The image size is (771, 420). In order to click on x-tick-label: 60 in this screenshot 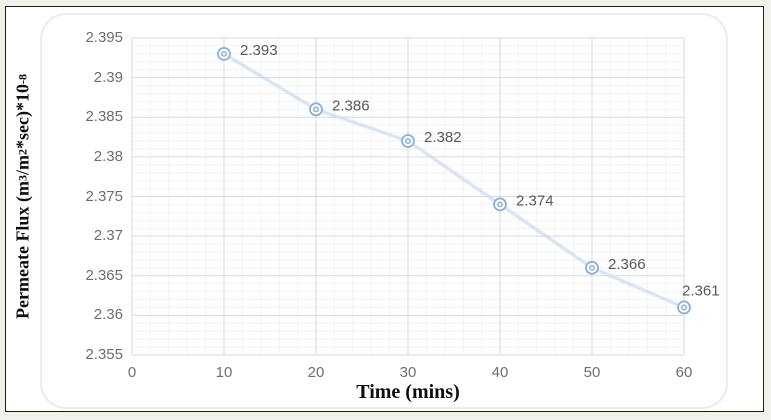, I will do `click(684, 372)`.